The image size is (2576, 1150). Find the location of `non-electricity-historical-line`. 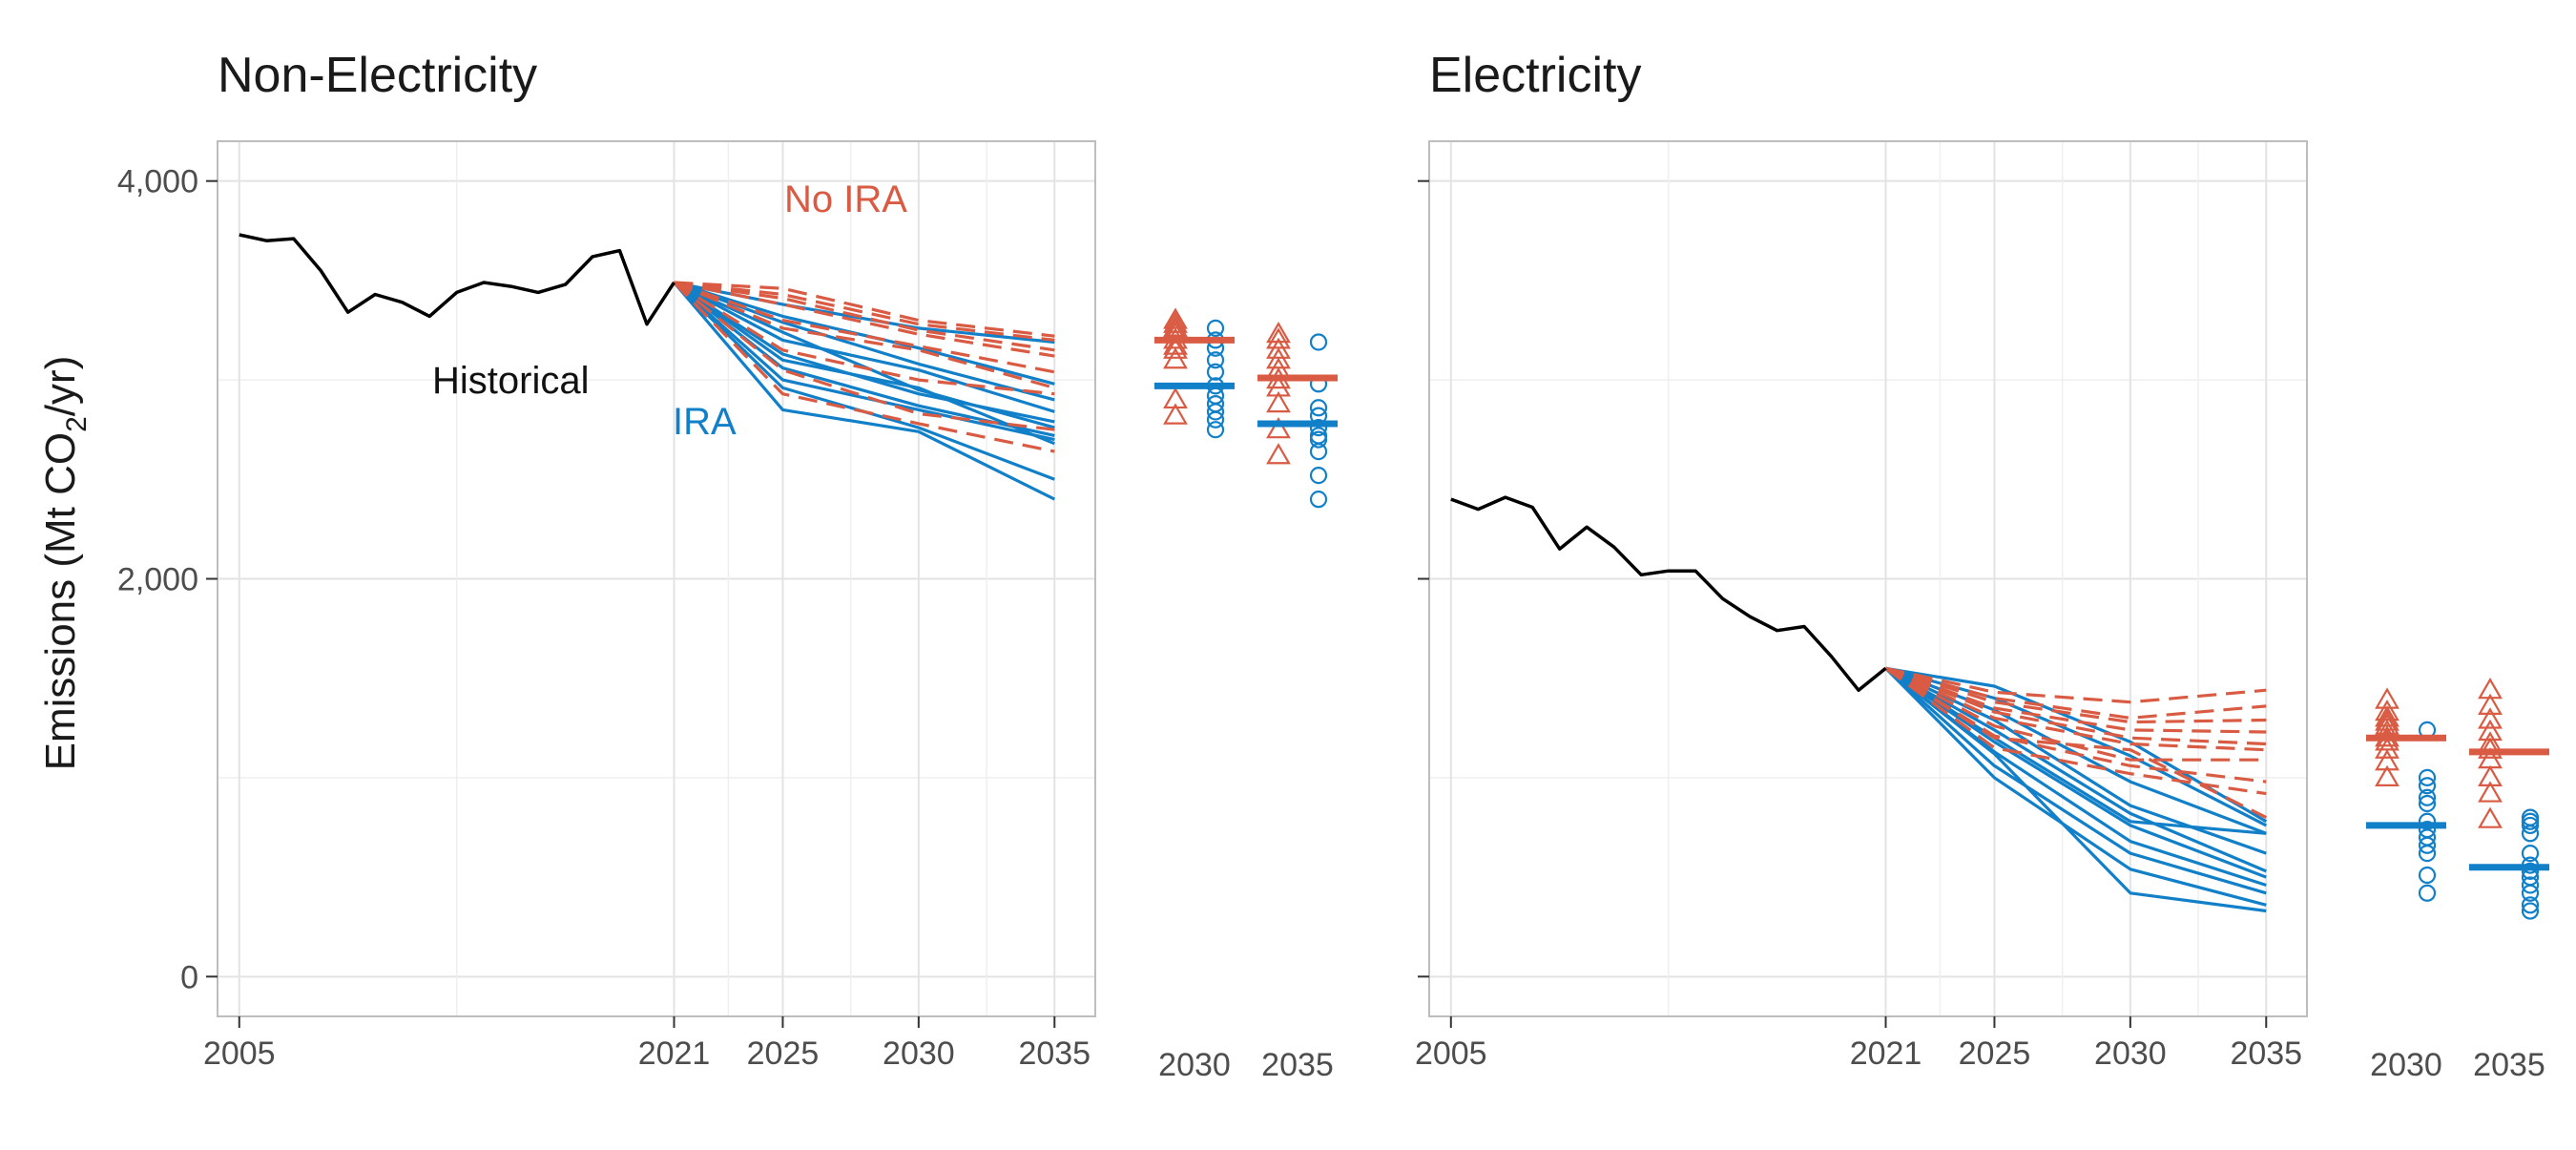

non-electricity-historical-line is located at coordinates (457, 279).